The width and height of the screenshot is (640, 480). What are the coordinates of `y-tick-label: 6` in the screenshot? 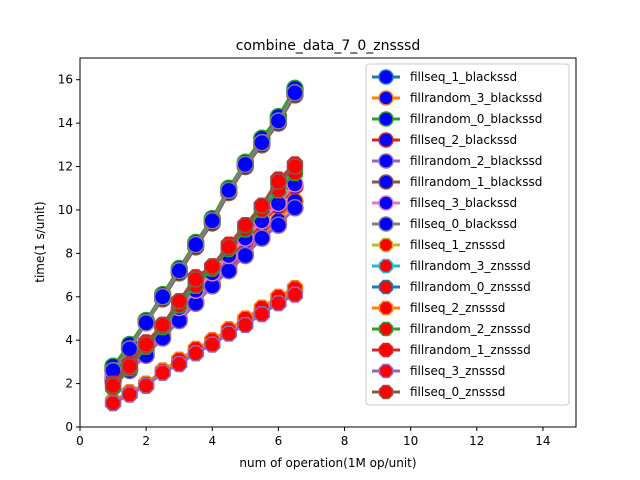 It's located at (69, 297).